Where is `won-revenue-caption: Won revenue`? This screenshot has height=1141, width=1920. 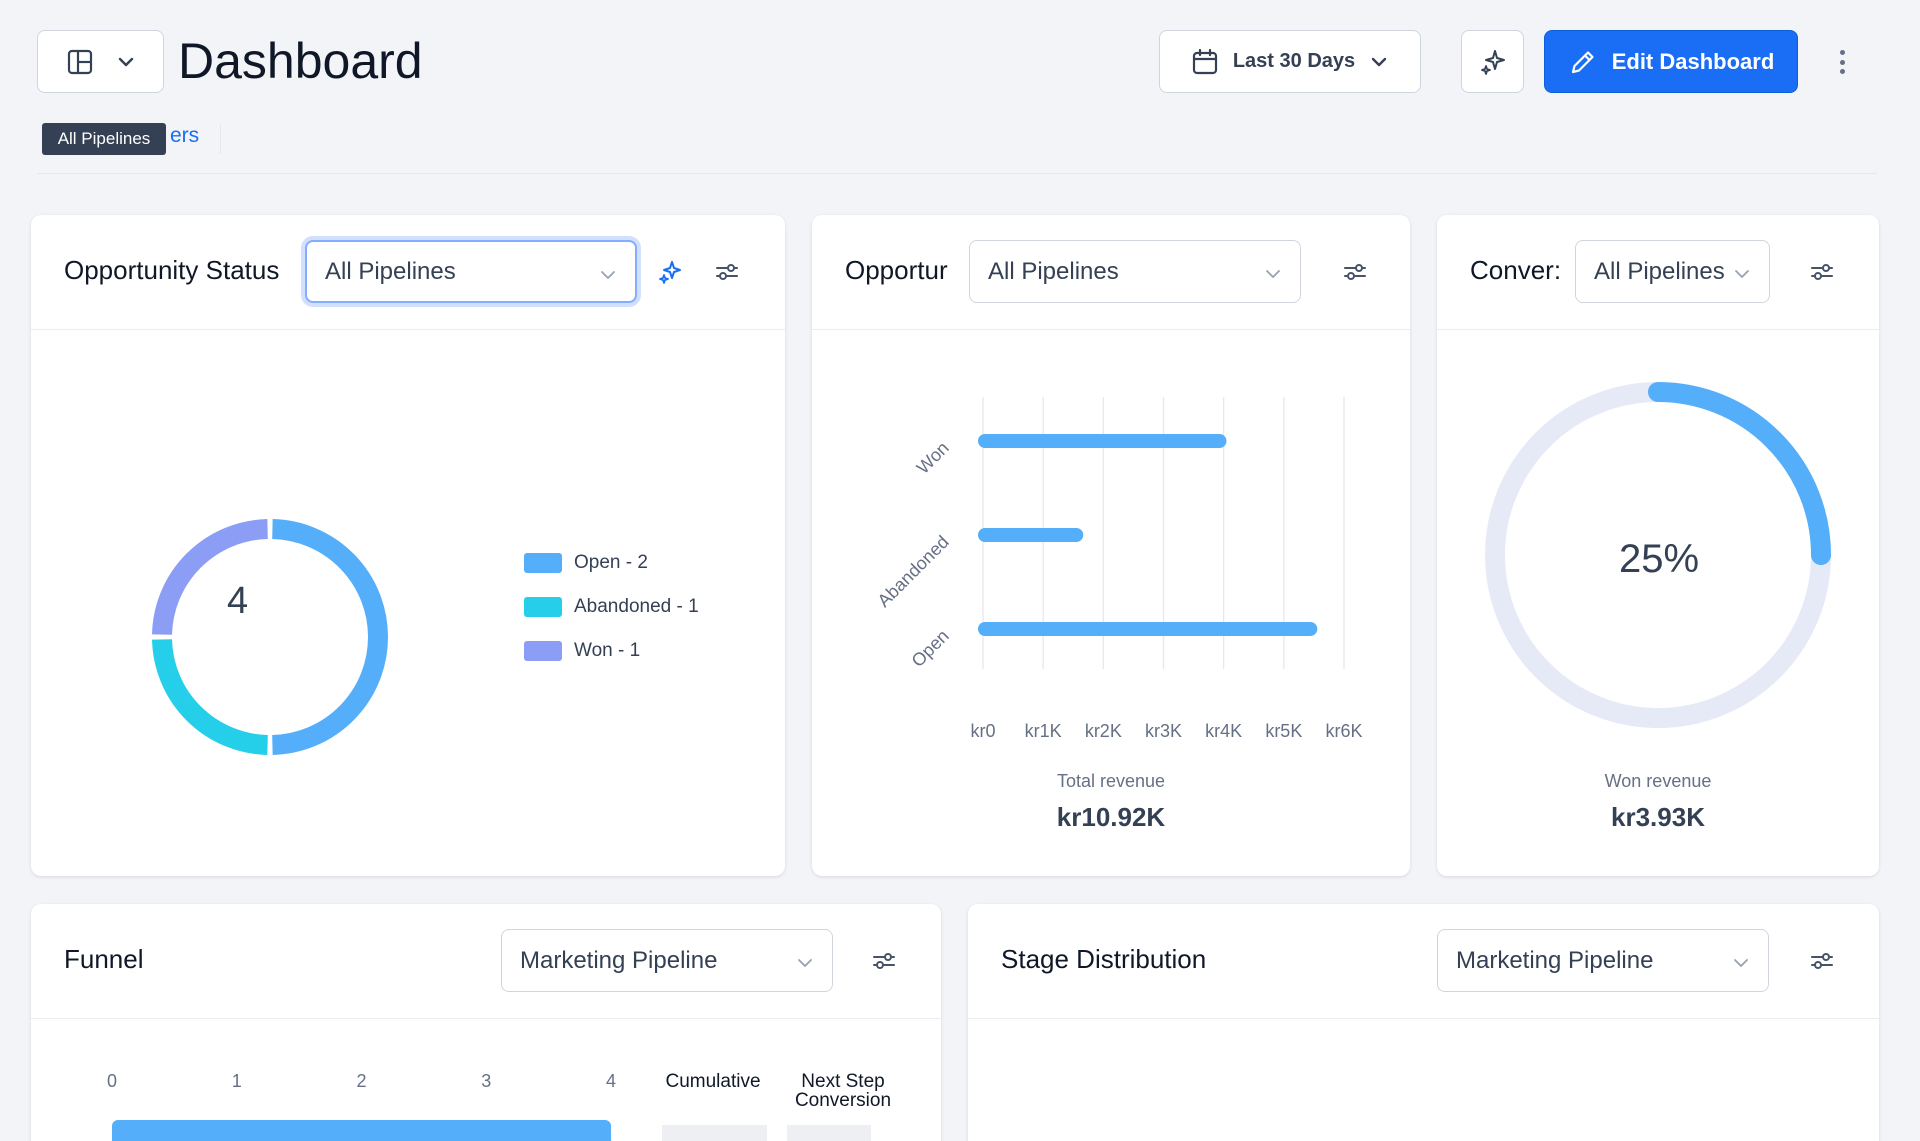
won-revenue-caption: Won revenue is located at coordinates (1658, 781).